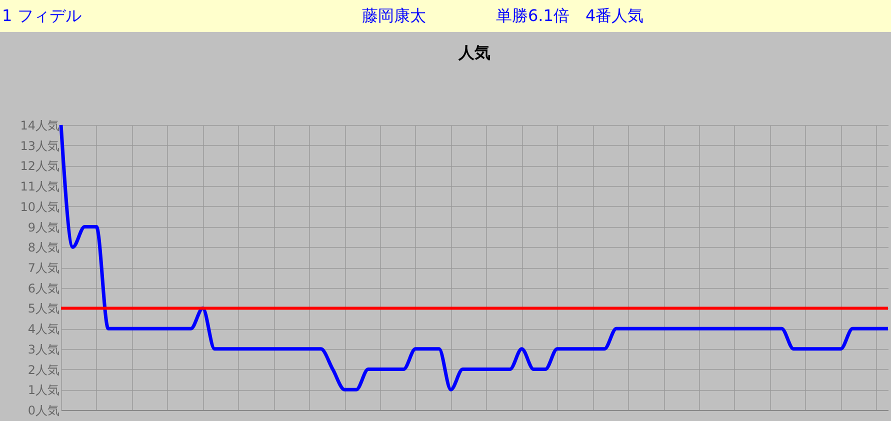 The height and width of the screenshot is (421, 891). Describe the element at coordinates (40, 187) in the screenshot. I see `y-tick-label: 11人気` at that location.